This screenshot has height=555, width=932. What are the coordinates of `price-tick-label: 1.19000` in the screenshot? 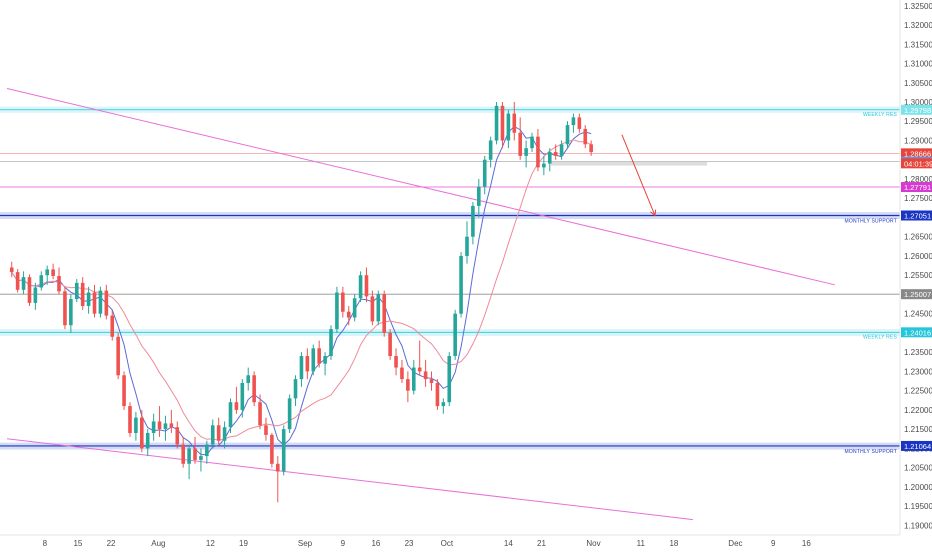 It's located at (918, 525).